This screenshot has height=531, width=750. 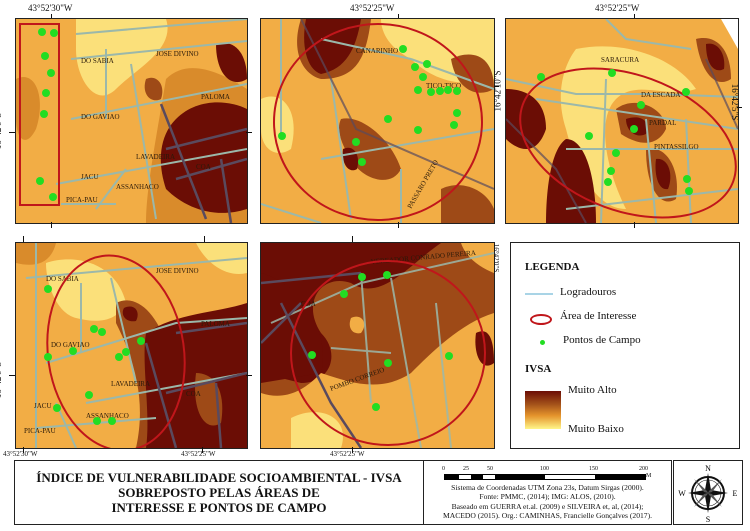 I want to click on compass-rose-icon: N S W E, so click(x=708, y=494).